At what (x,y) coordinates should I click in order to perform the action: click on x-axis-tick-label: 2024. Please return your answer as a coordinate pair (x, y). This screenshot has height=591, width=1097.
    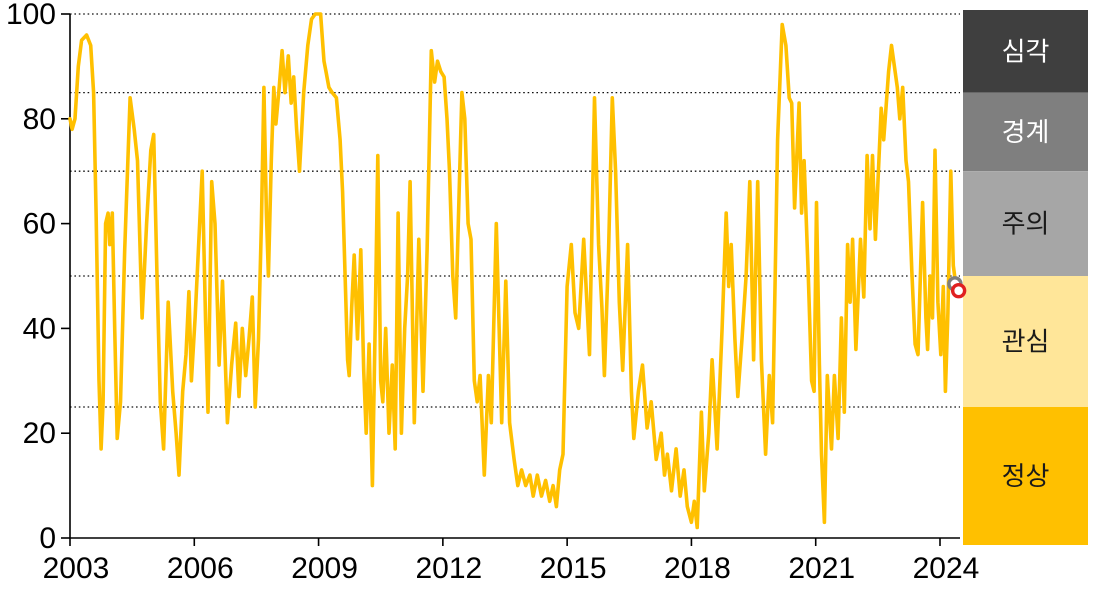
    Looking at the image, I should click on (946, 568).